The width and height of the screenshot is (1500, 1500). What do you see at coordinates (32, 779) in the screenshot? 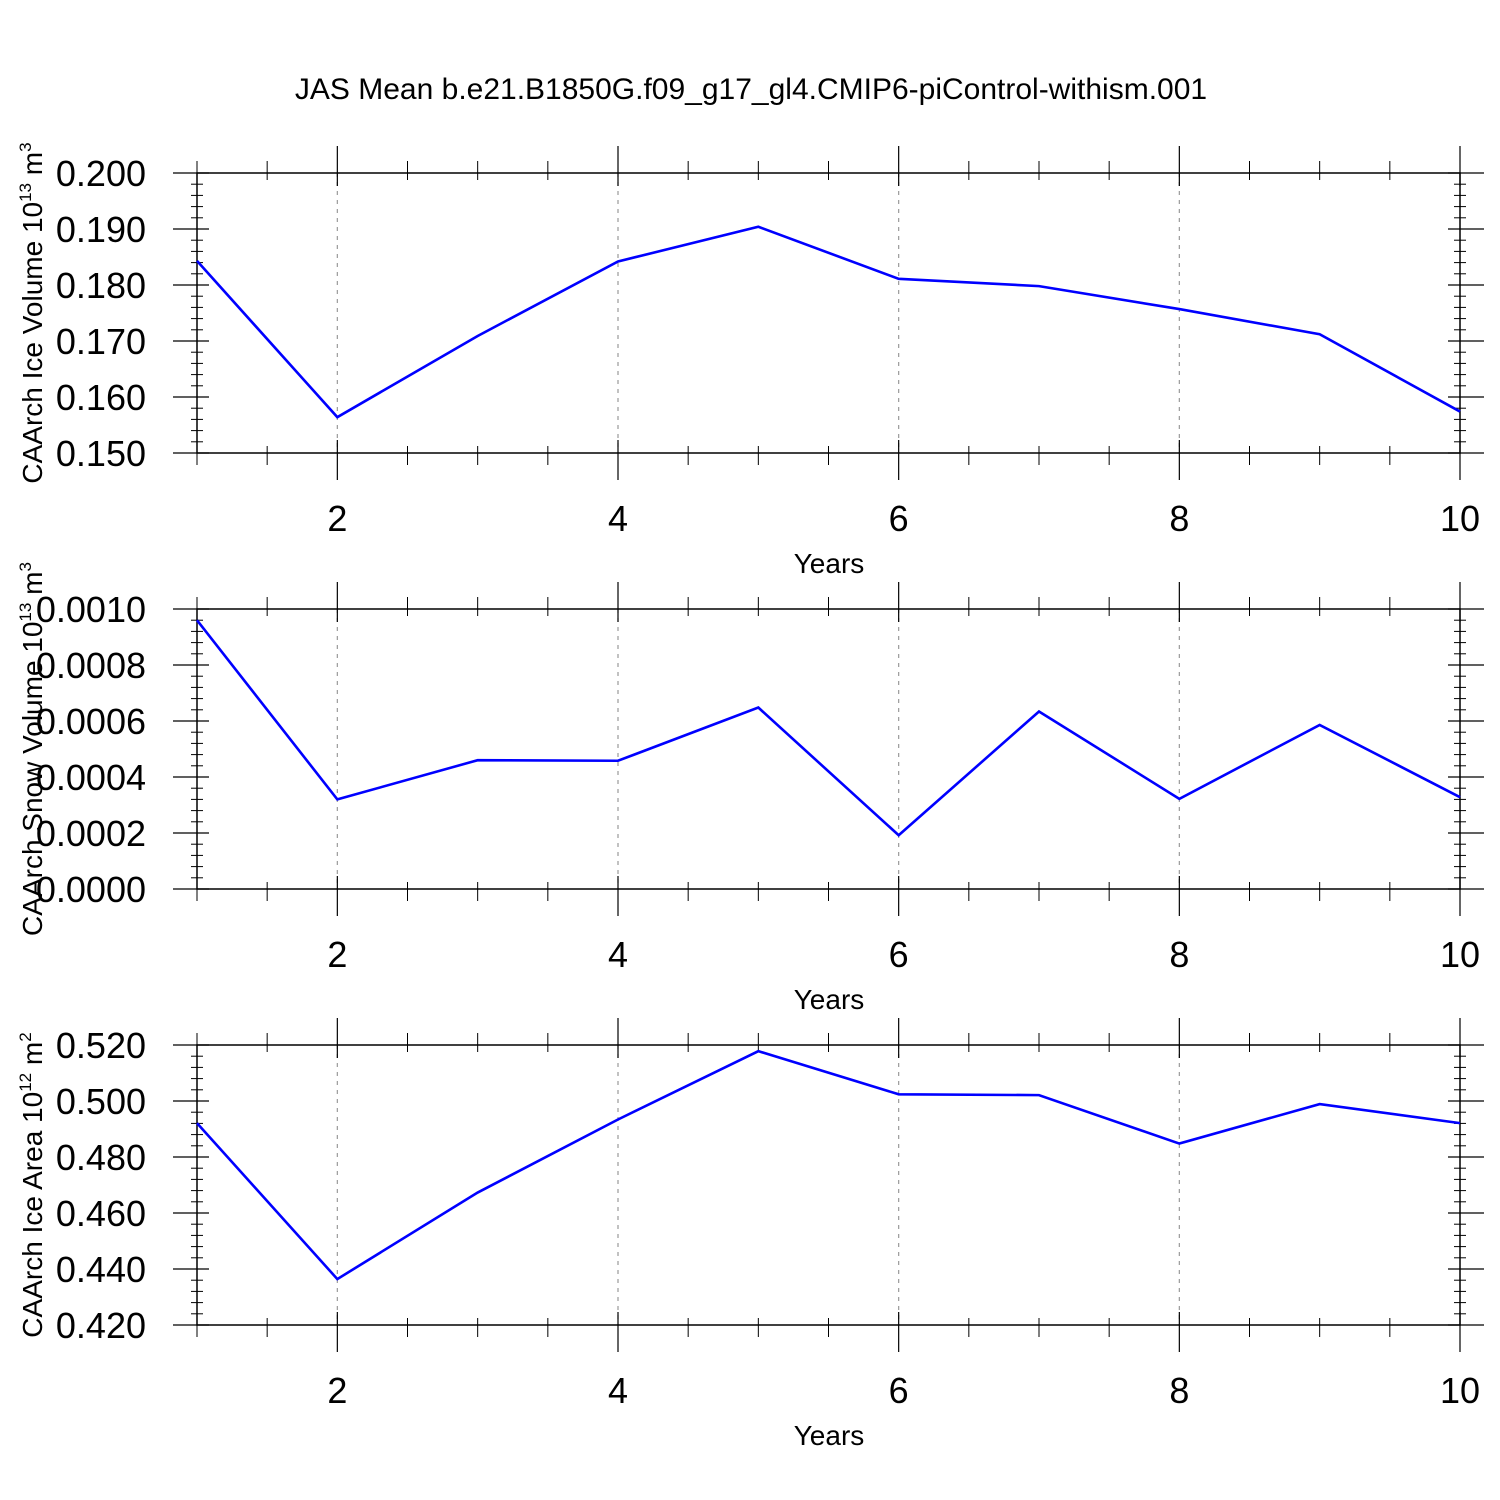
I see `y-axis-label-text: CAArch Snow Volume 10` at bounding box center [32, 779].